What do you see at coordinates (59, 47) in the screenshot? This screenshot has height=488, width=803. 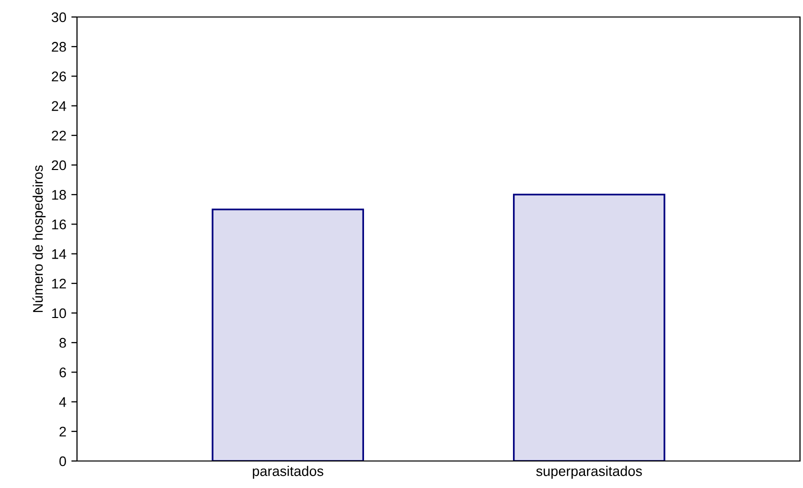 I see `y-tick-label: 28` at bounding box center [59, 47].